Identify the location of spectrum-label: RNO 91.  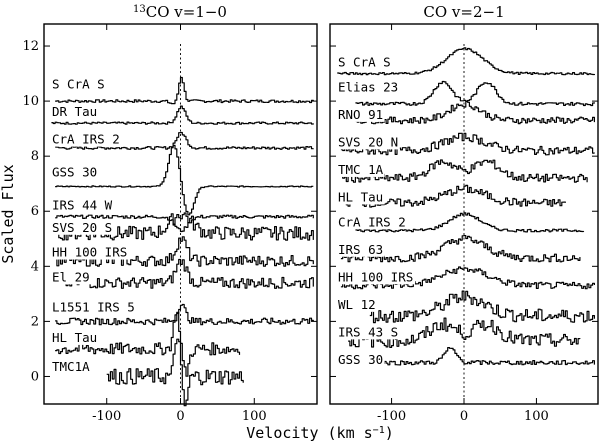
(360, 114).